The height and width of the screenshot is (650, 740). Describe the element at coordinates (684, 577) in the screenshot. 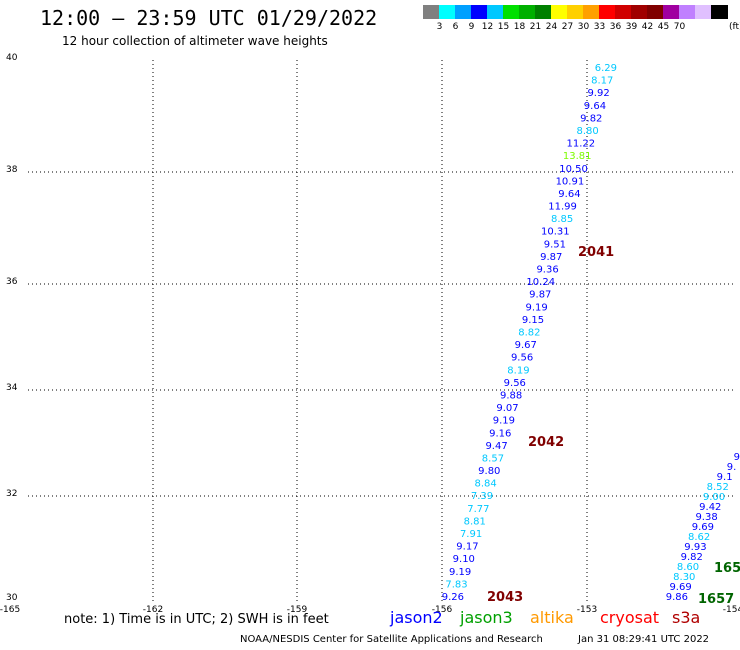

I see `wave-height-label: 8.30` at that location.